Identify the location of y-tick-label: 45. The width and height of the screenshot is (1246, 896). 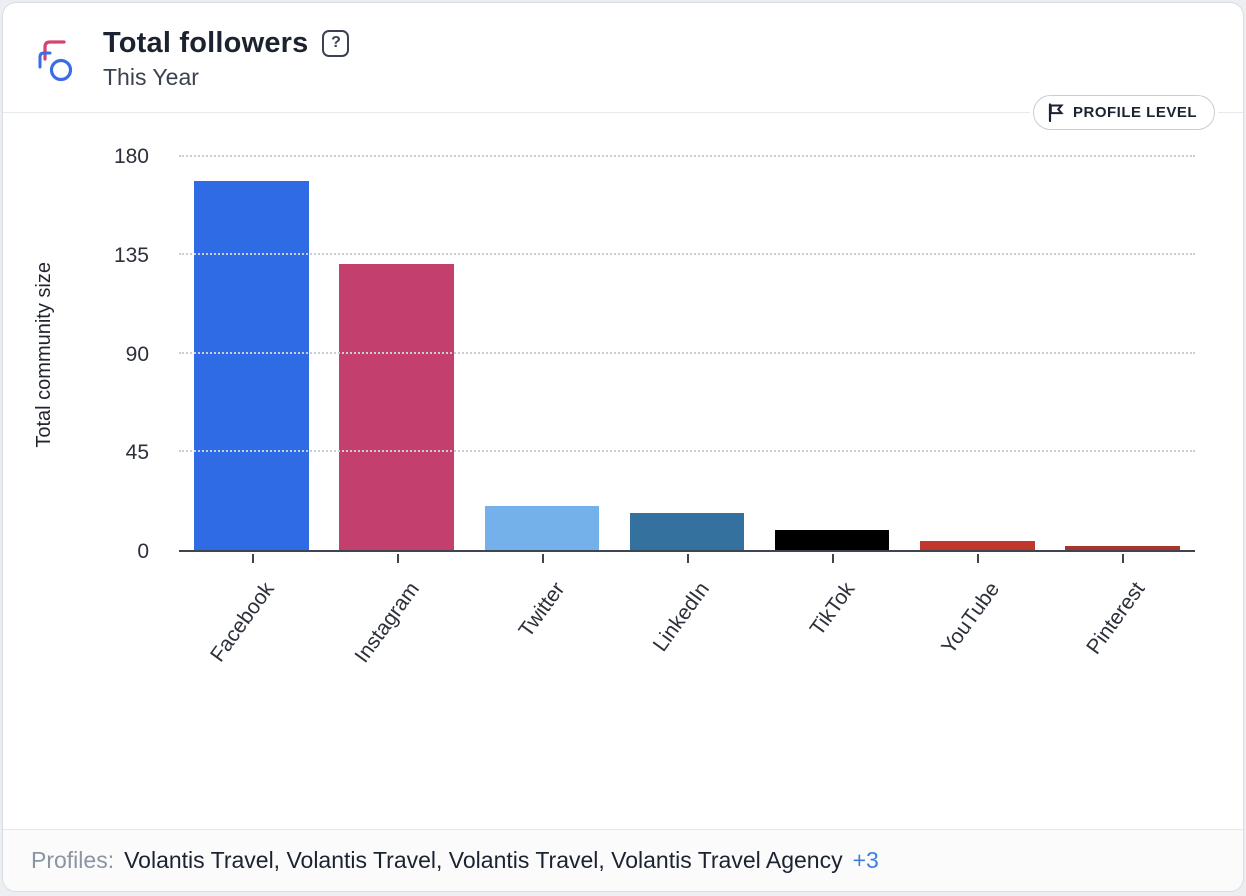
(137, 453).